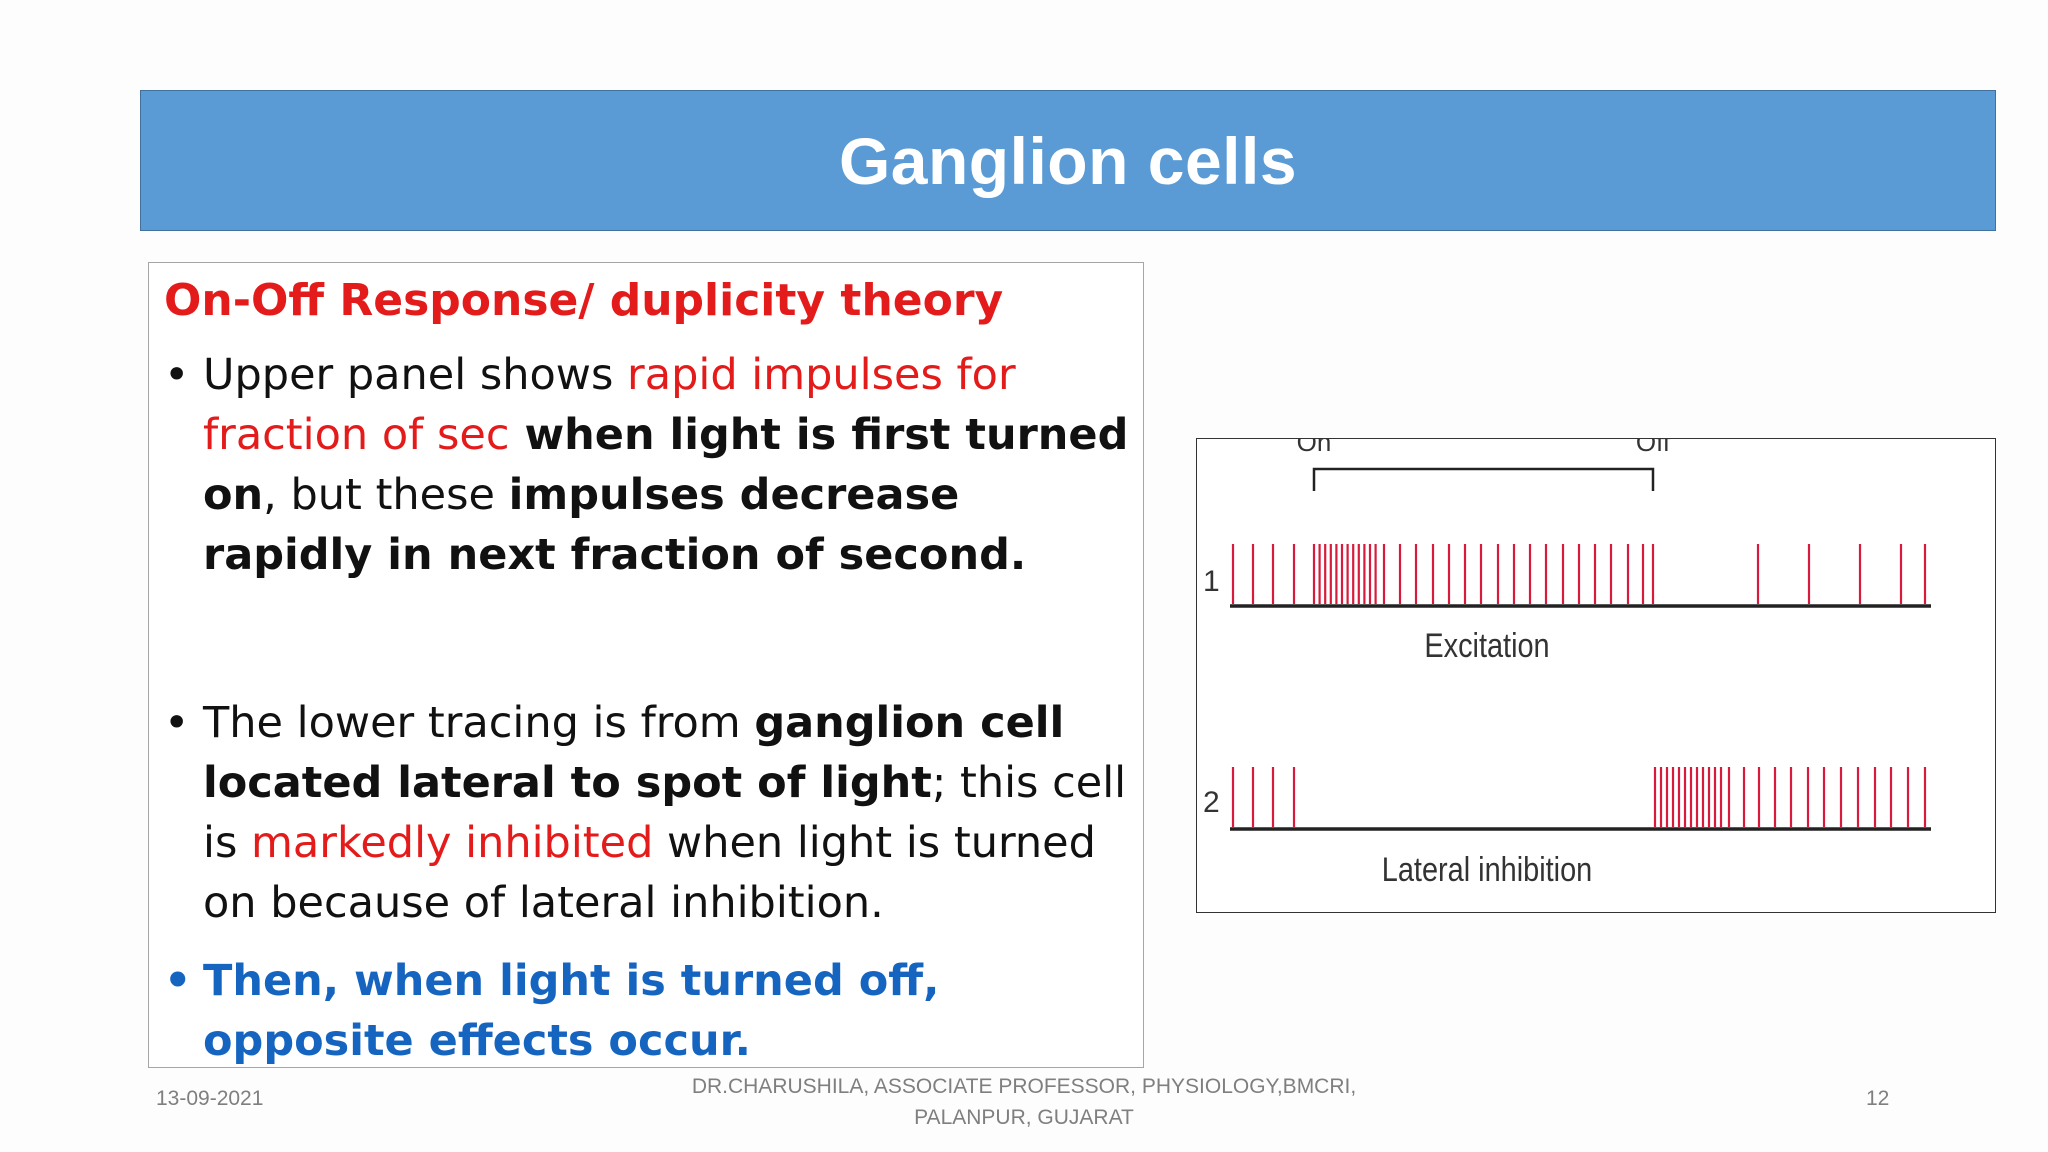 The height and width of the screenshot is (1152, 2048). What do you see at coordinates (386, 495) in the screenshot?
I see `bullet-run: , but these` at bounding box center [386, 495].